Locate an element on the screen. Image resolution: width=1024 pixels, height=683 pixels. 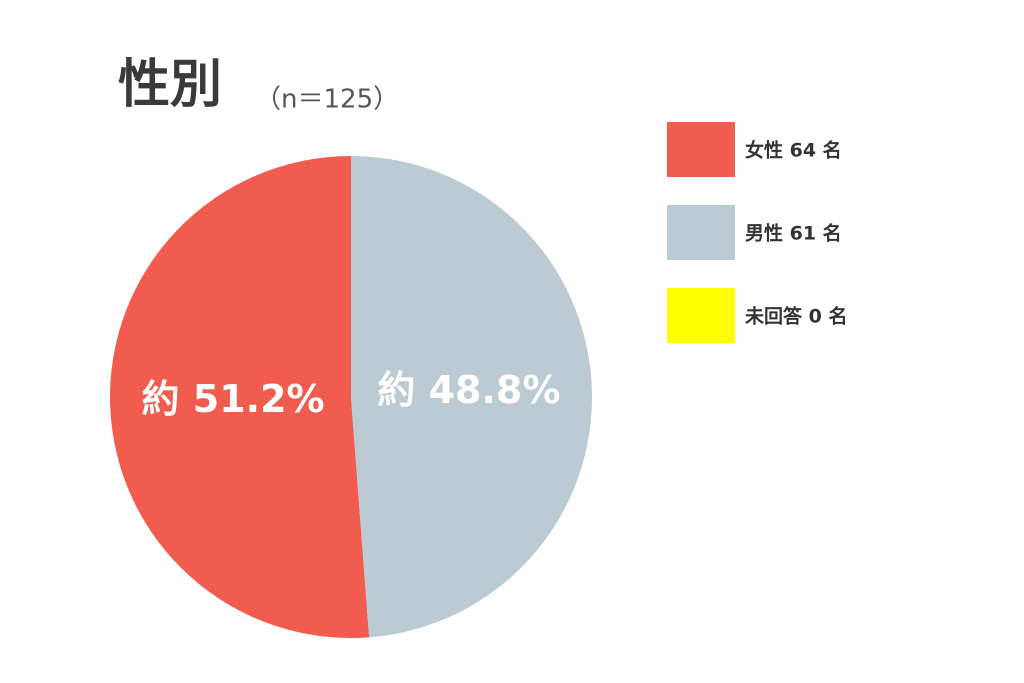
legend-label: 男性 61 名 is located at coordinates (793, 233).